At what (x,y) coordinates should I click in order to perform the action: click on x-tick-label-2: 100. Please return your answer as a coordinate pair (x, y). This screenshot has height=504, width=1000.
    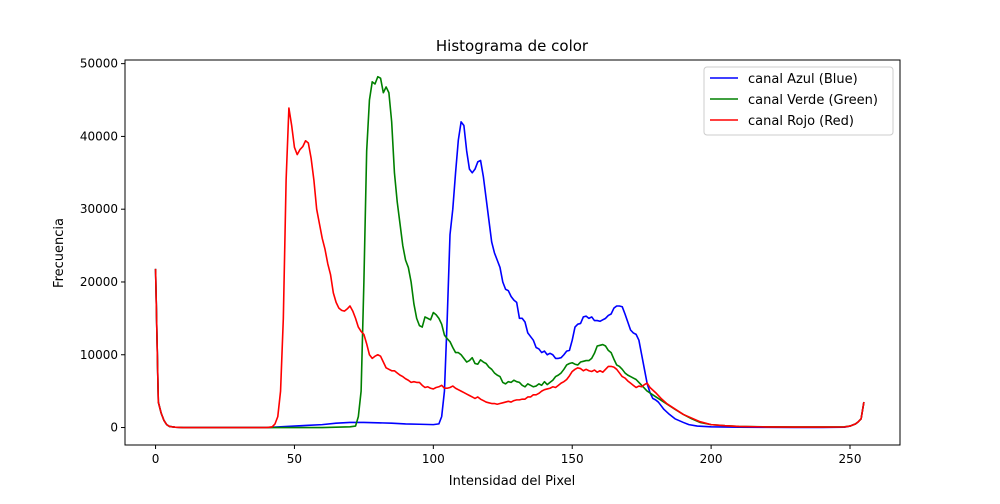
    Looking at the image, I should click on (433, 459).